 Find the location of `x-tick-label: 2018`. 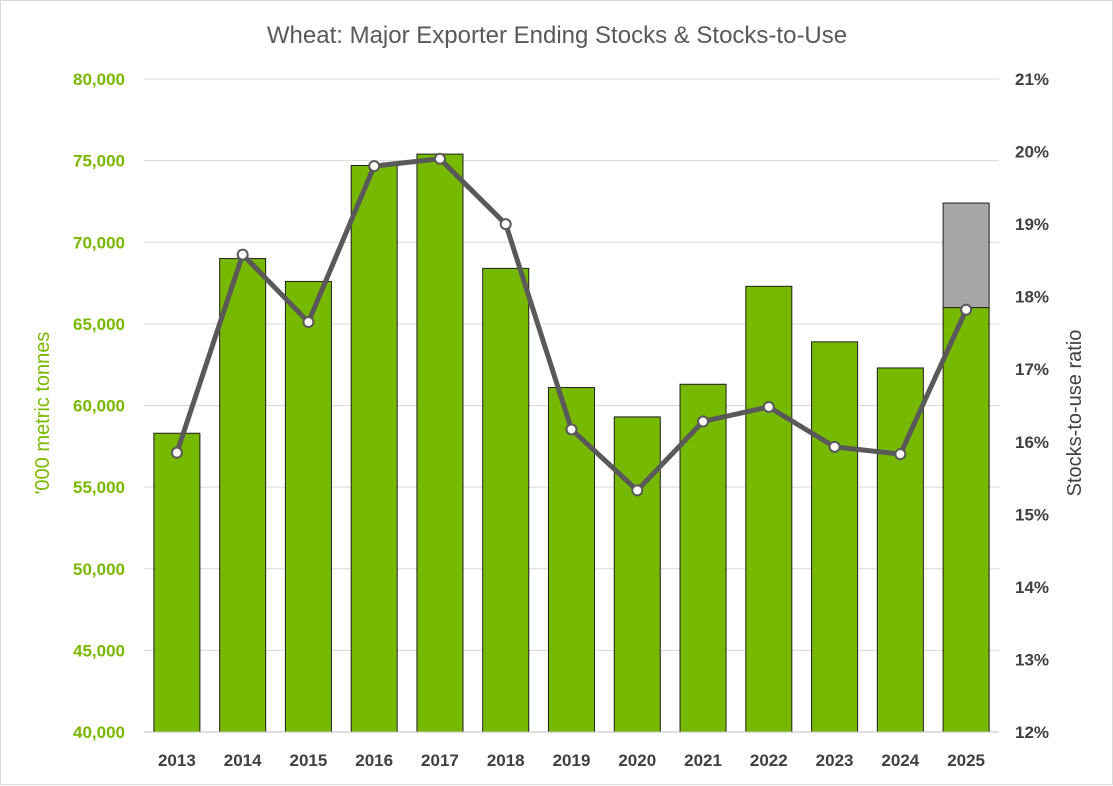

x-tick-label: 2018 is located at coordinates (506, 760).